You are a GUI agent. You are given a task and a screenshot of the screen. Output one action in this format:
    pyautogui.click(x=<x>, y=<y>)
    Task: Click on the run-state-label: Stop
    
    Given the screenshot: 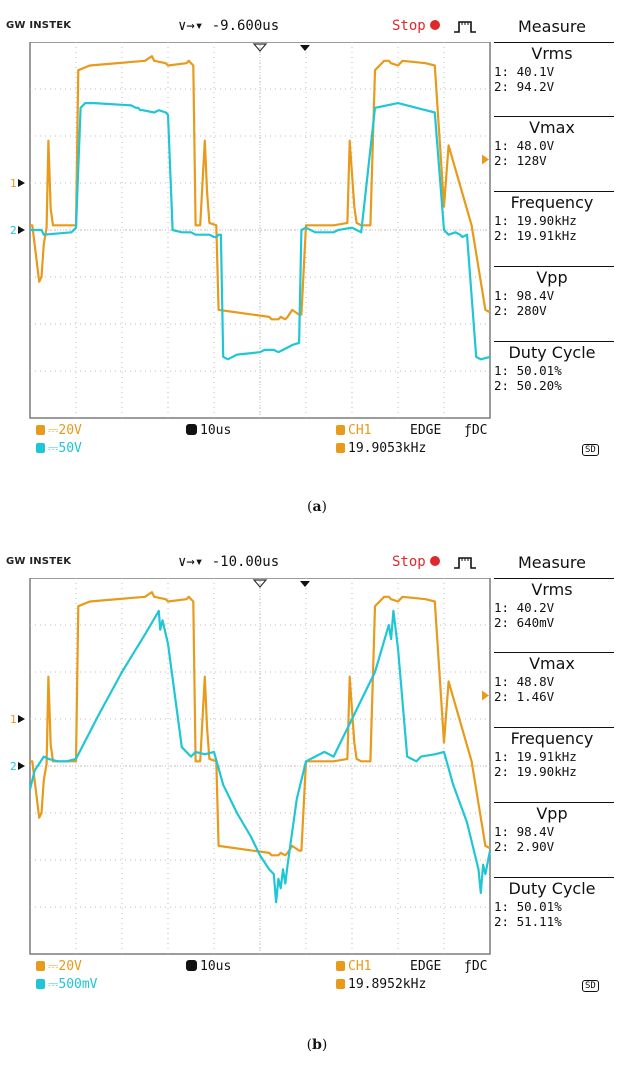 What is the action you would take?
    pyautogui.click(x=409, y=26)
    